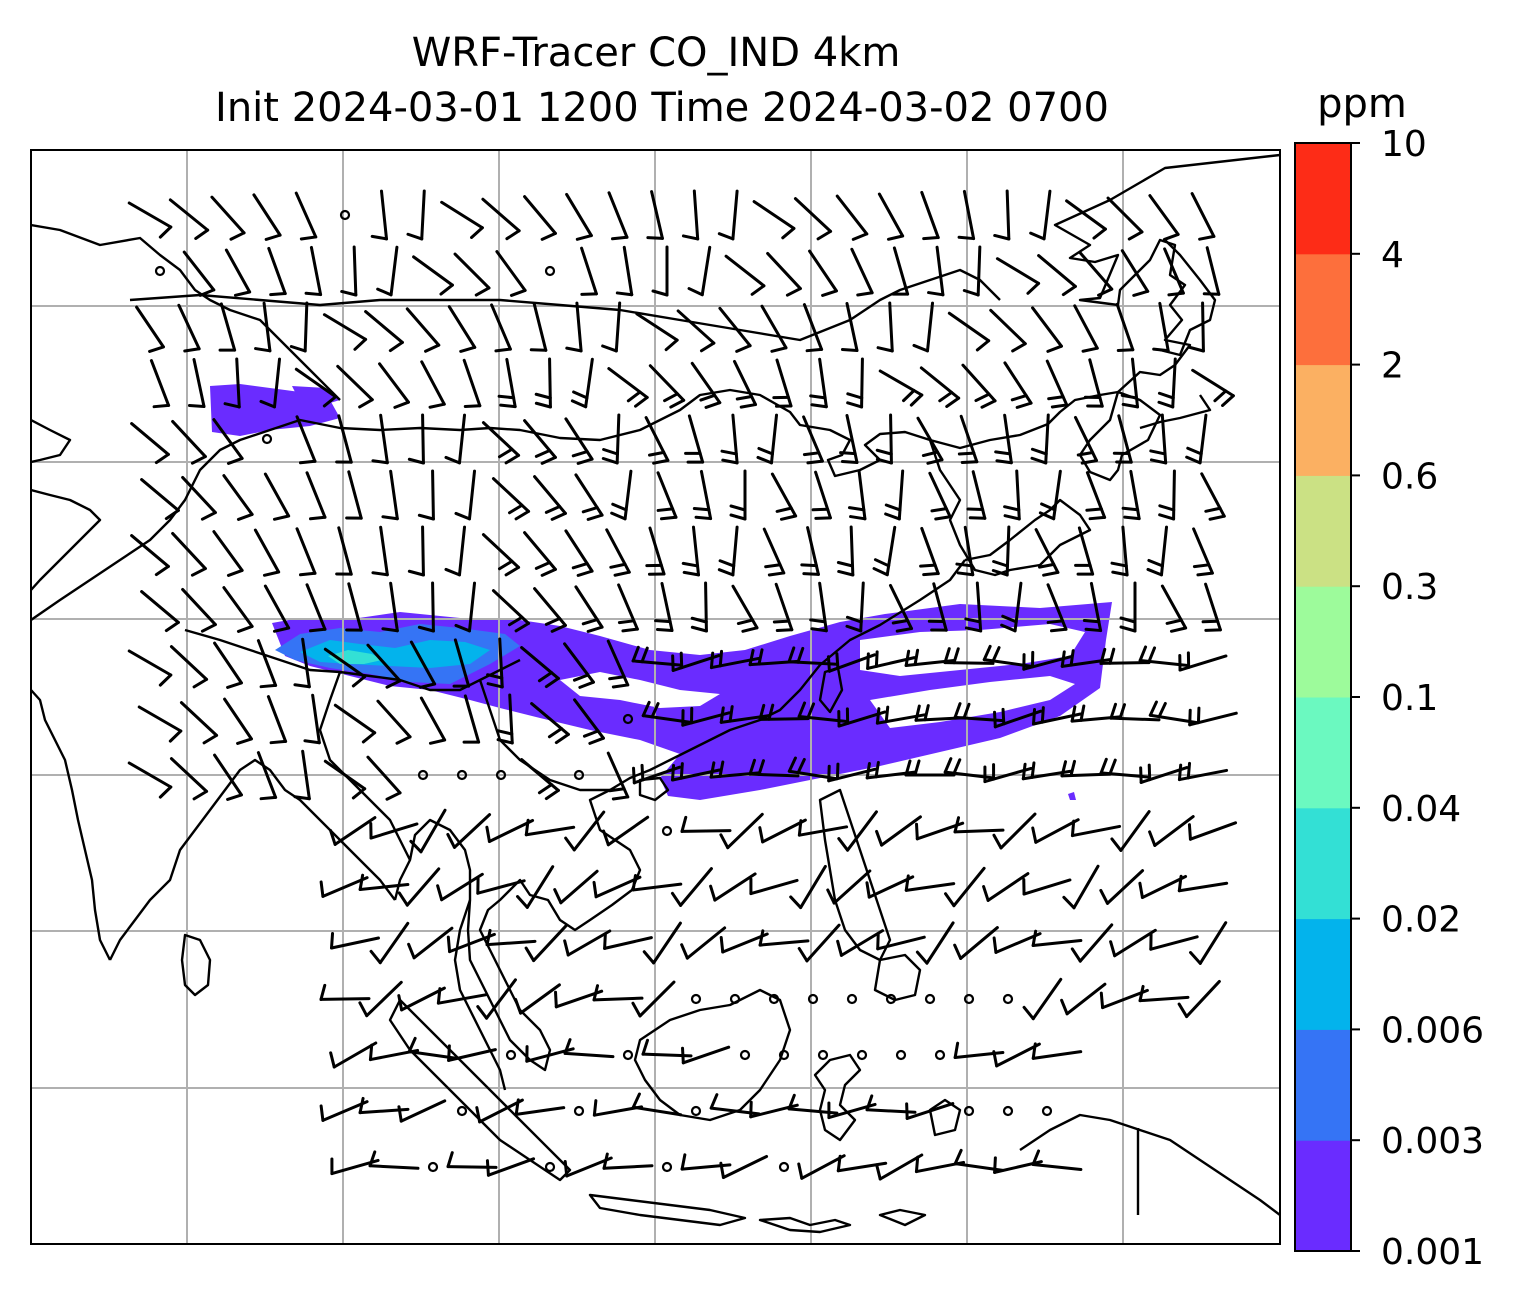 This screenshot has width=1528, height=1310. I want to click on colorbar-tick-label: 0.003, so click(1432, 1141).